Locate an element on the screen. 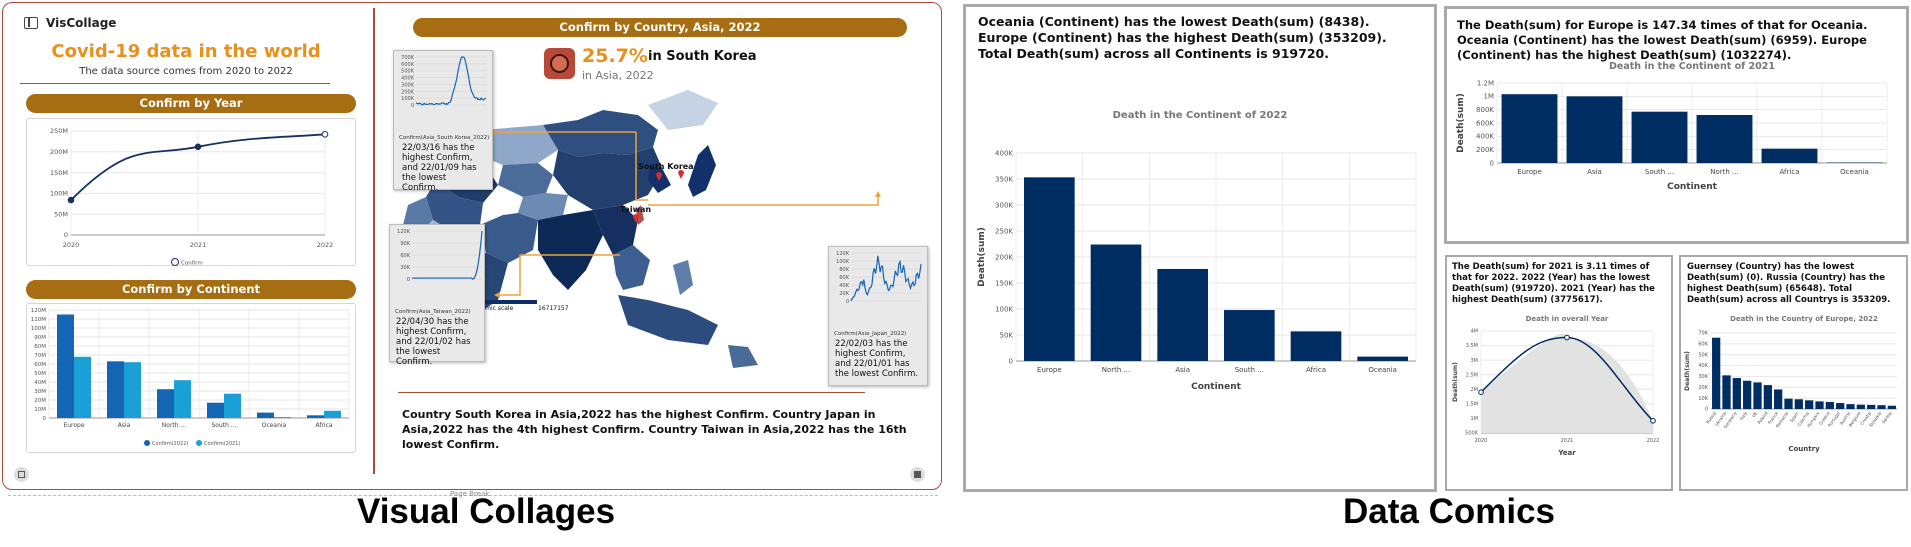 This screenshot has height=547, width=1911. x-tick-label: Italy is located at coordinates (1744, 415).